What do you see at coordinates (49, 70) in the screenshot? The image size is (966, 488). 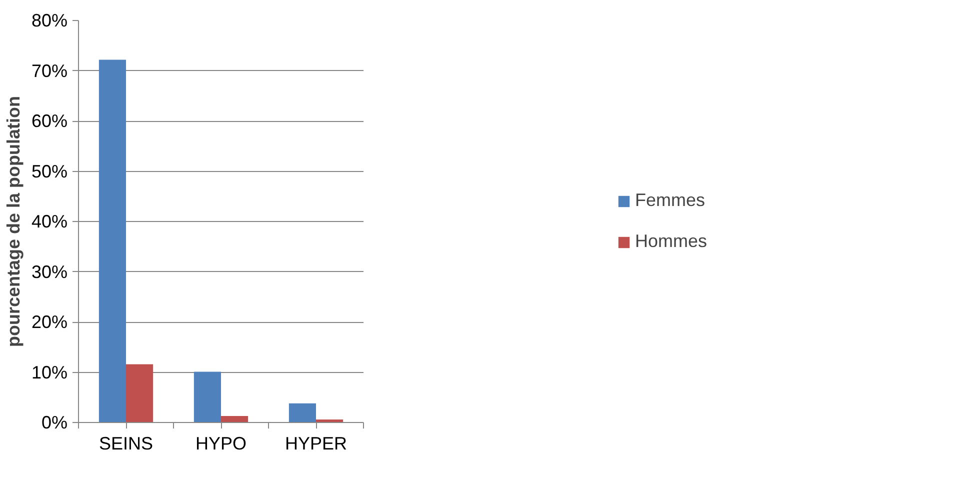 I see `y-tick-label: 70%` at bounding box center [49, 70].